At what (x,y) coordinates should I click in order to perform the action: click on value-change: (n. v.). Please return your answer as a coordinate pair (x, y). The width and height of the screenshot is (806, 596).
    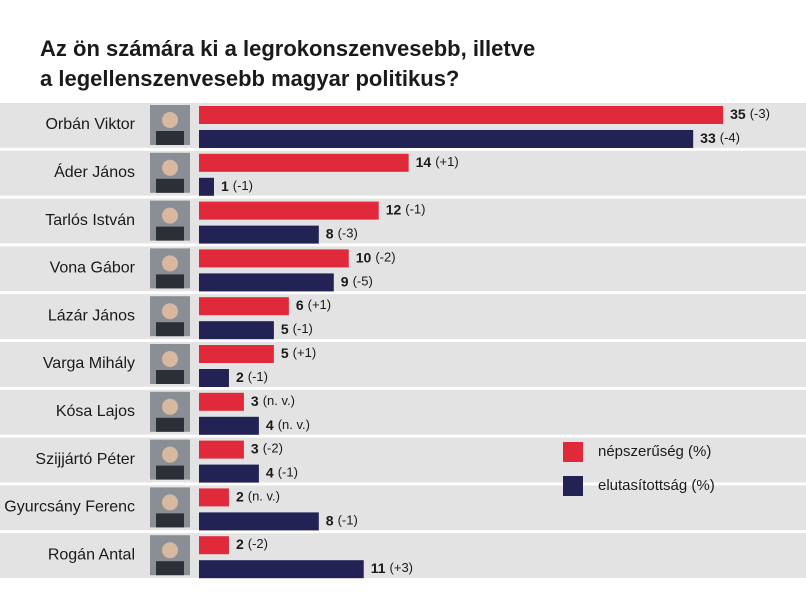
    Looking at the image, I should click on (279, 400).